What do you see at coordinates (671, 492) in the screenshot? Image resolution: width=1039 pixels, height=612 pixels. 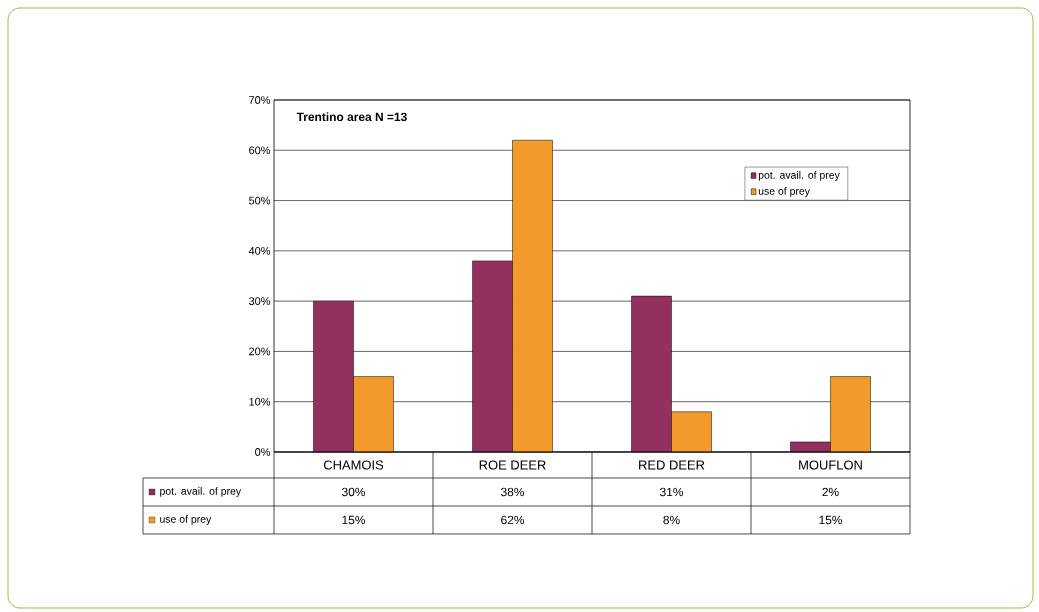 I see `data-label: 31%` at bounding box center [671, 492].